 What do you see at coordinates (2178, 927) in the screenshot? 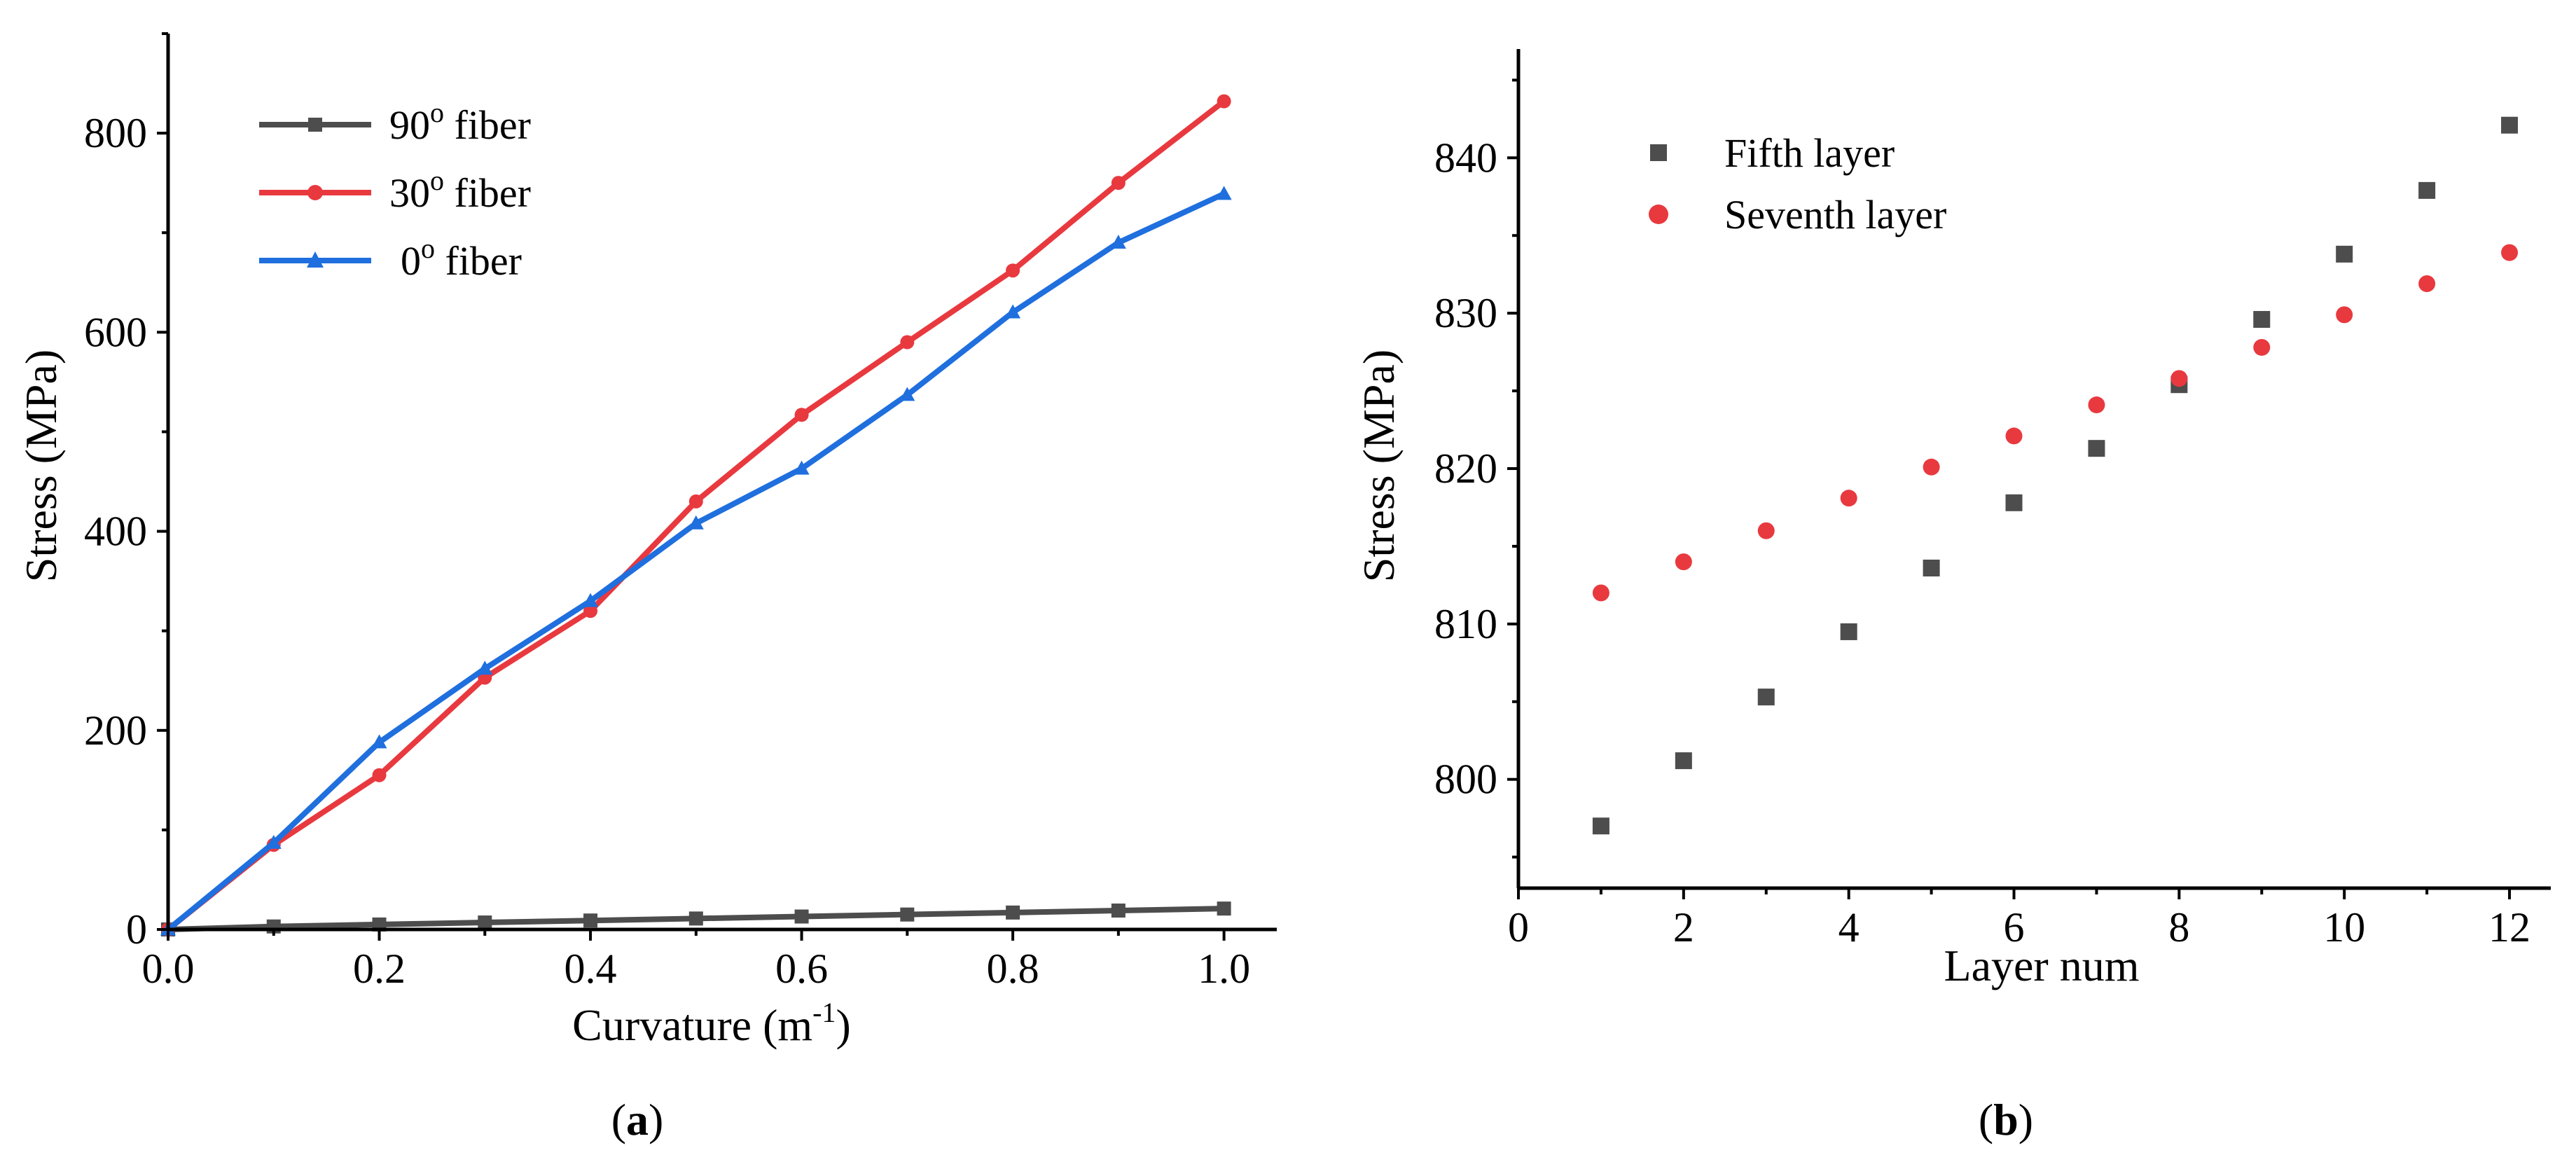
I see `x-tick-label: 8` at bounding box center [2178, 927].